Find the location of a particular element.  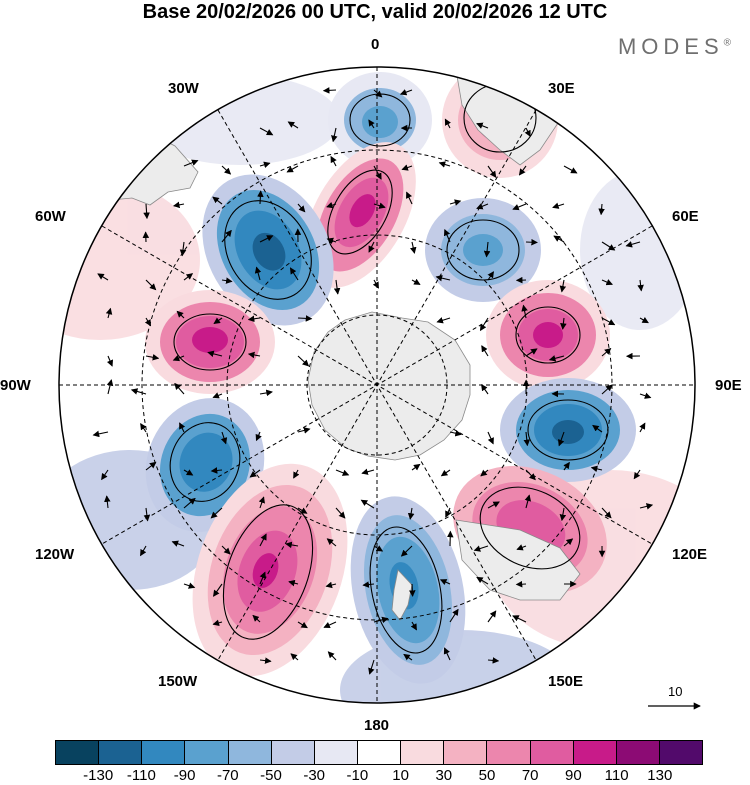

lon-label-60w: 60W is located at coordinates (50, 216).